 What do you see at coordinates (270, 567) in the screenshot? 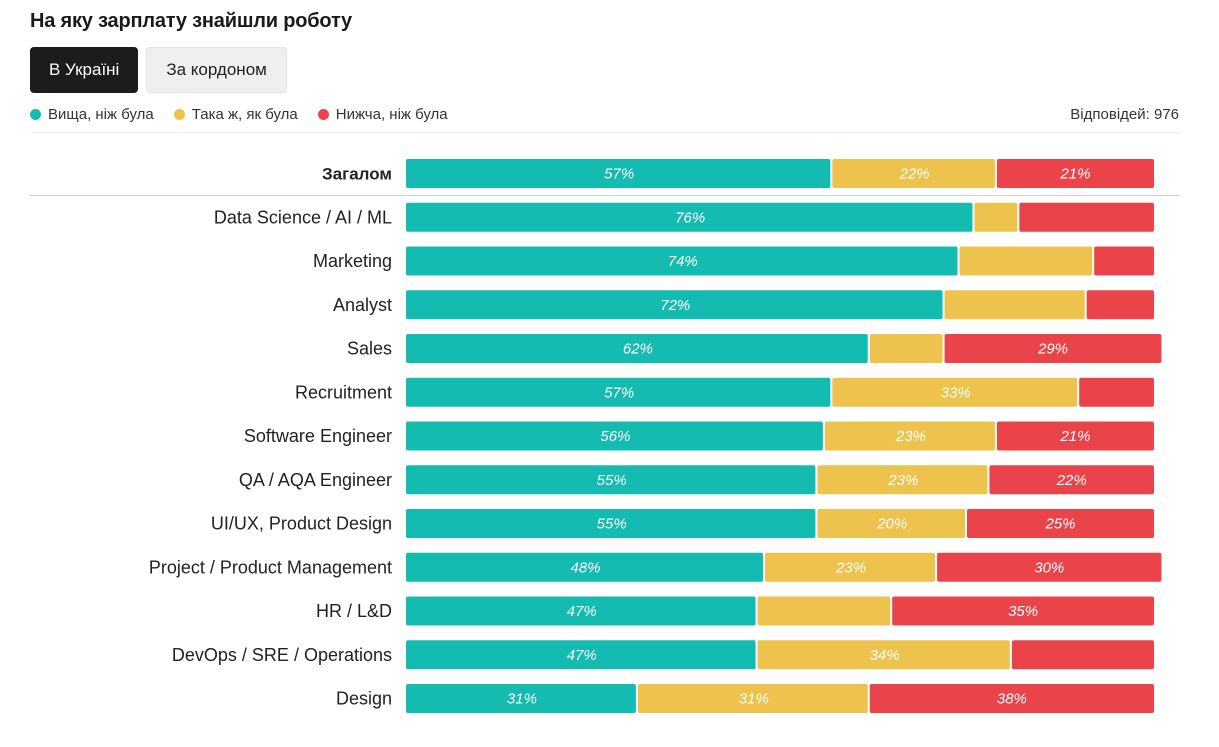
I see `category-label: Project / Product Management` at bounding box center [270, 567].